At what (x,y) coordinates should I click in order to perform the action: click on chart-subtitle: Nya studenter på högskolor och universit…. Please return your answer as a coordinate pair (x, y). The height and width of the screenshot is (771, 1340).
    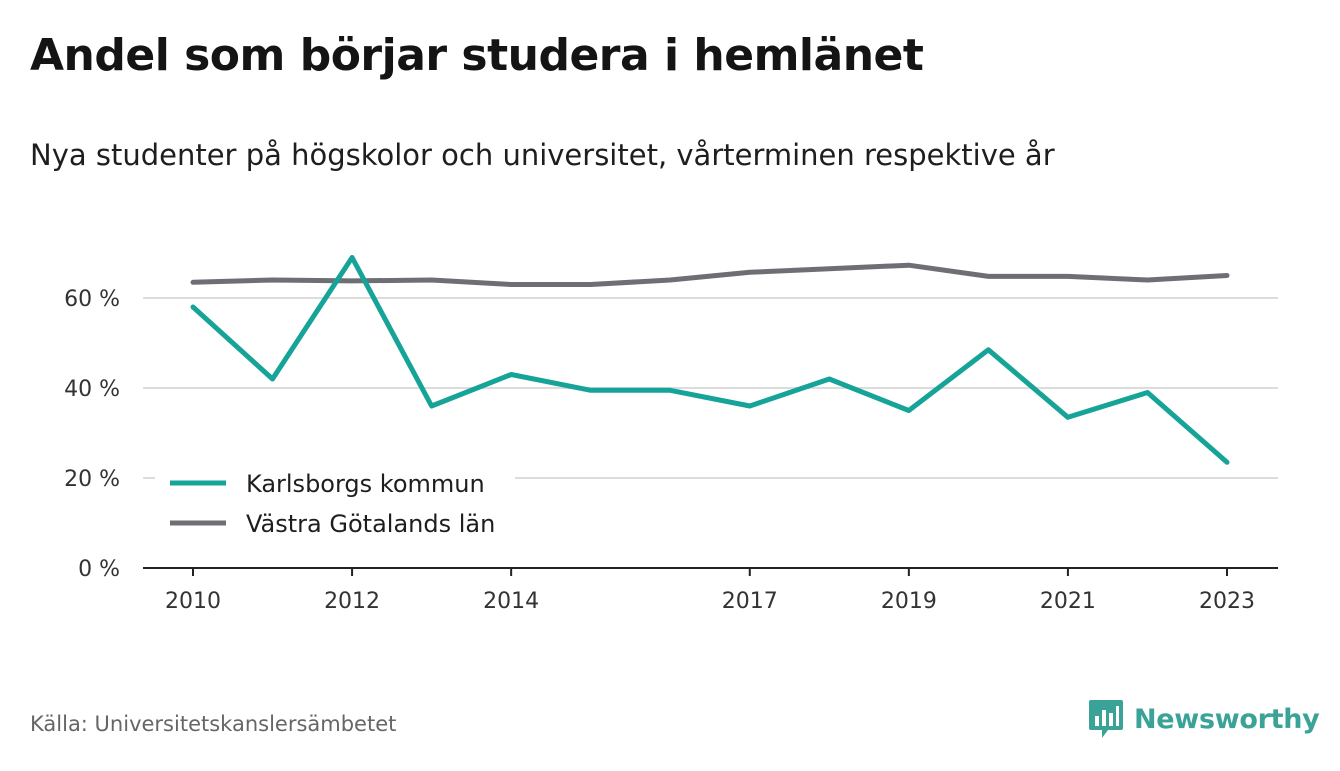
    Looking at the image, I should click on (542, 155).